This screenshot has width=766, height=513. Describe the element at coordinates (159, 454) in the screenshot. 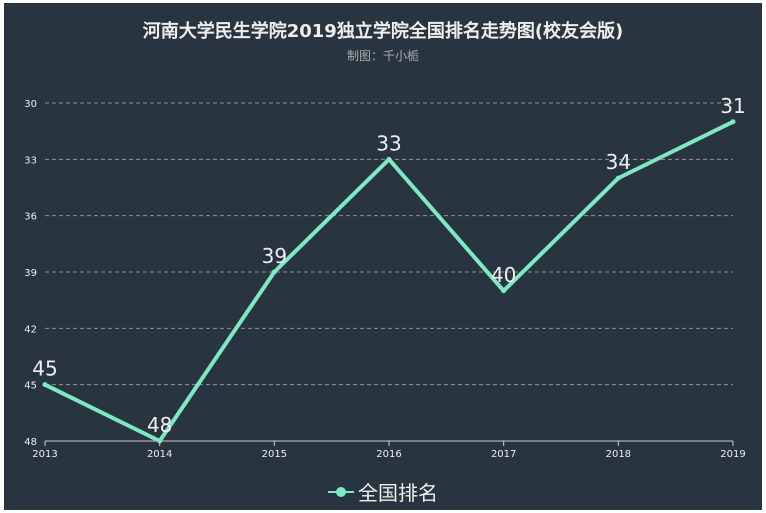

I see `x-tick-label: 2014` at that location.